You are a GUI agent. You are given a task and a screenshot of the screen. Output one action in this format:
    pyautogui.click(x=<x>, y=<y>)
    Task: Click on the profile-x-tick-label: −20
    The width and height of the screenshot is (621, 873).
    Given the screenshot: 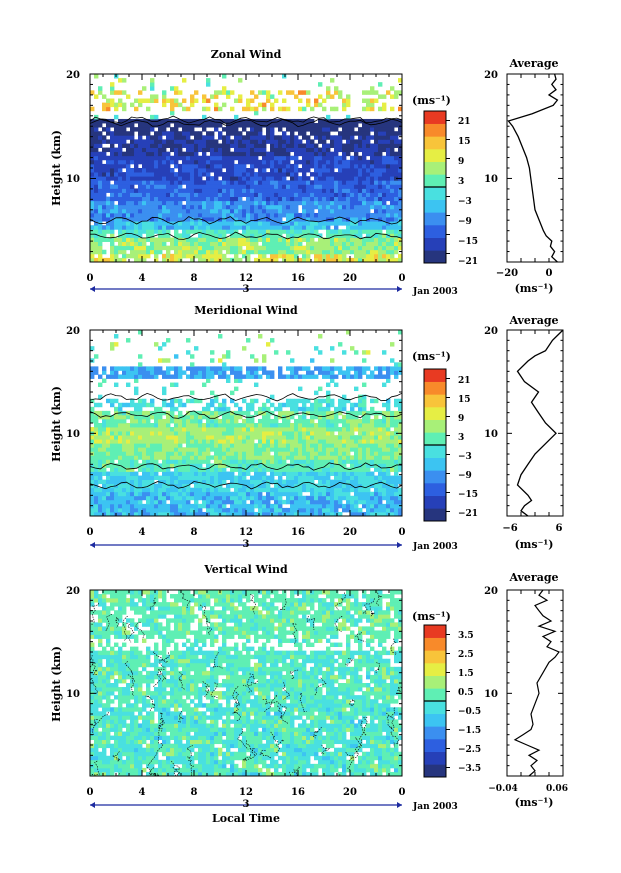 What is the action you would take?
    pyautogui.click(x=507, y=273)
    